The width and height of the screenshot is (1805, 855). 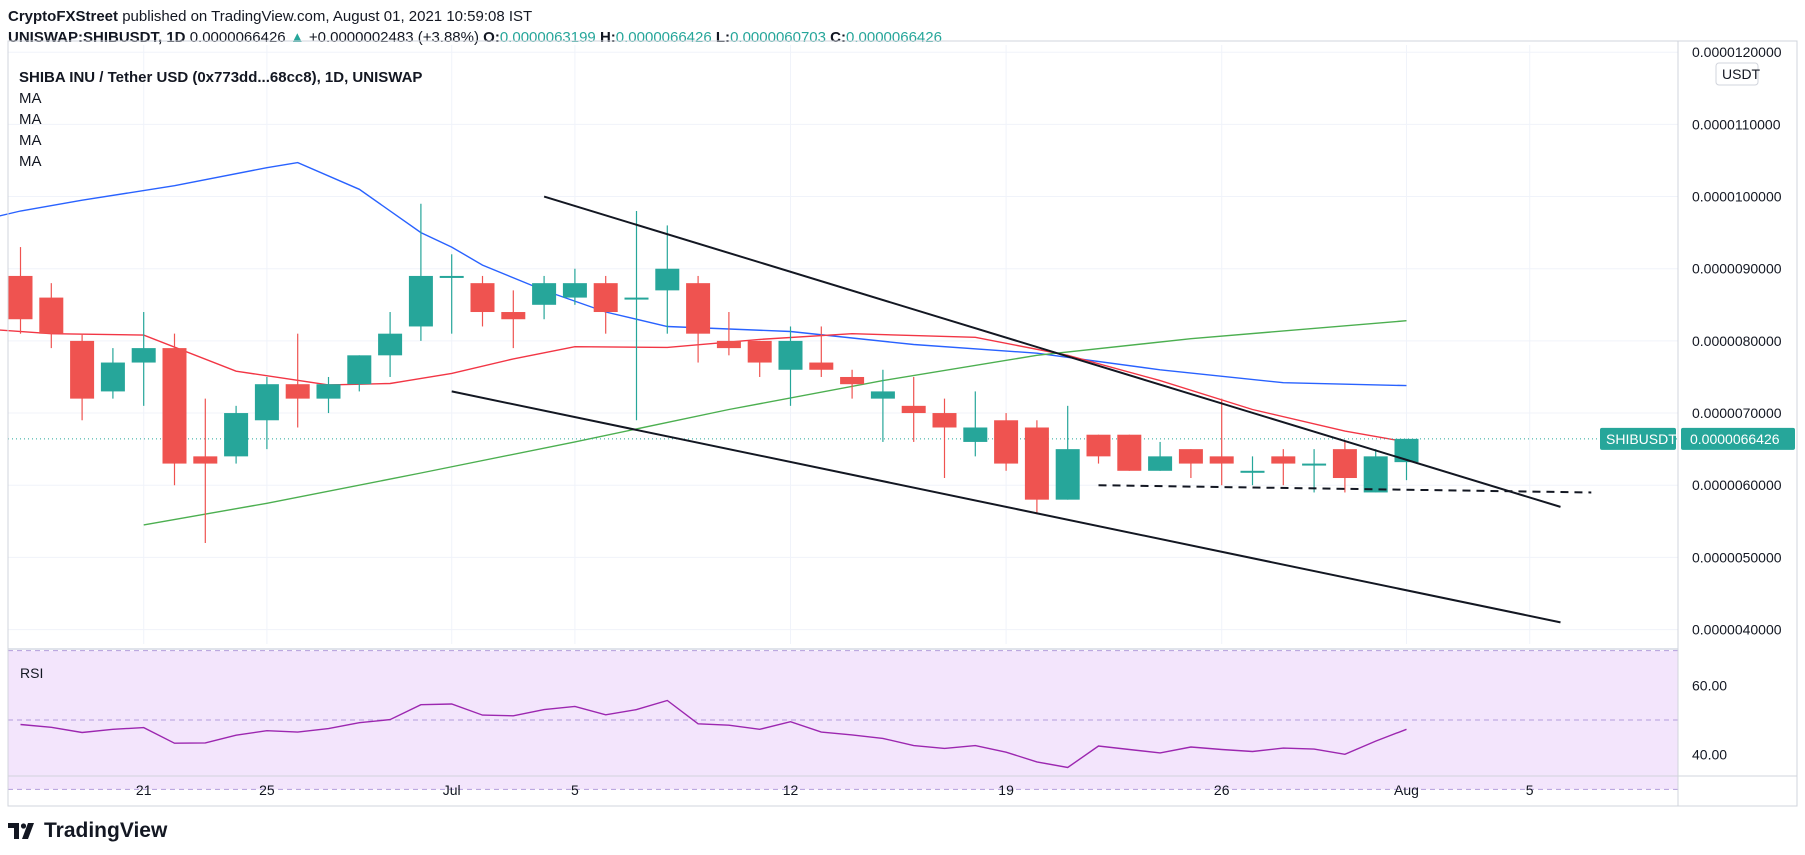 I want to click on rsi-tick-label: 40.00, so click(x=1709, y=755).